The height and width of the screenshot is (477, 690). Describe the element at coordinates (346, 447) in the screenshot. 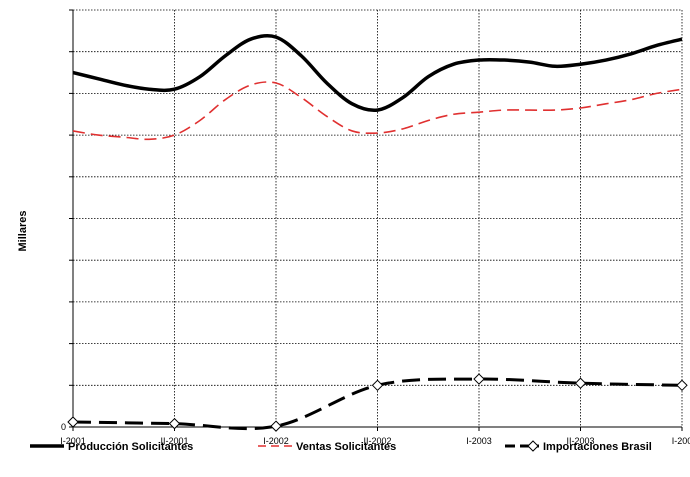

I see `legend-label: Ventas Solicitantes` at that location.